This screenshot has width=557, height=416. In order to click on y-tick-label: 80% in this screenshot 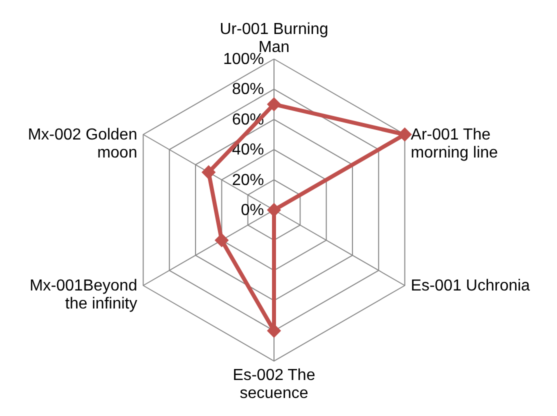, I will do `click(248, 89)`.